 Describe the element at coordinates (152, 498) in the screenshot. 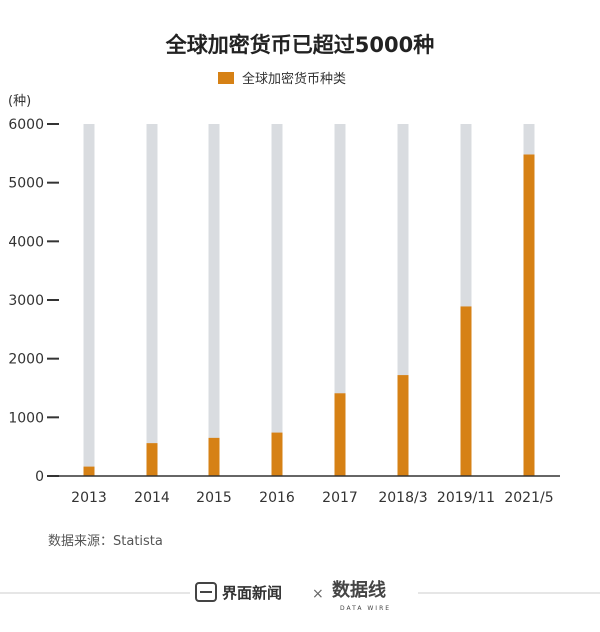

I see `x-tick-label: 2014` at that location.